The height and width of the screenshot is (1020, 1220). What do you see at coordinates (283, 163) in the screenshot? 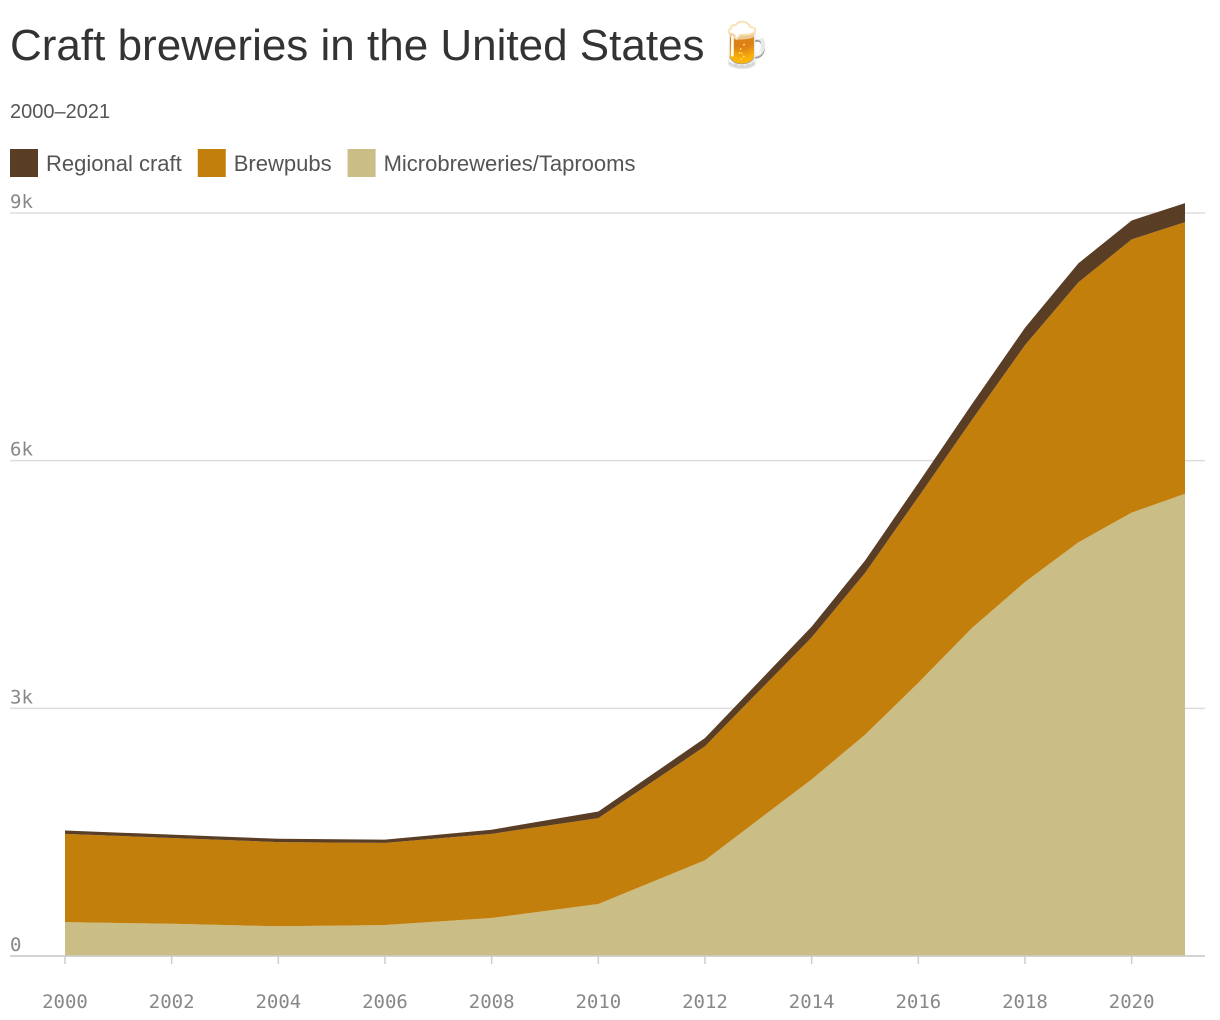
I see `legend-label: Brewpubs` at bounding box center [283, 163].